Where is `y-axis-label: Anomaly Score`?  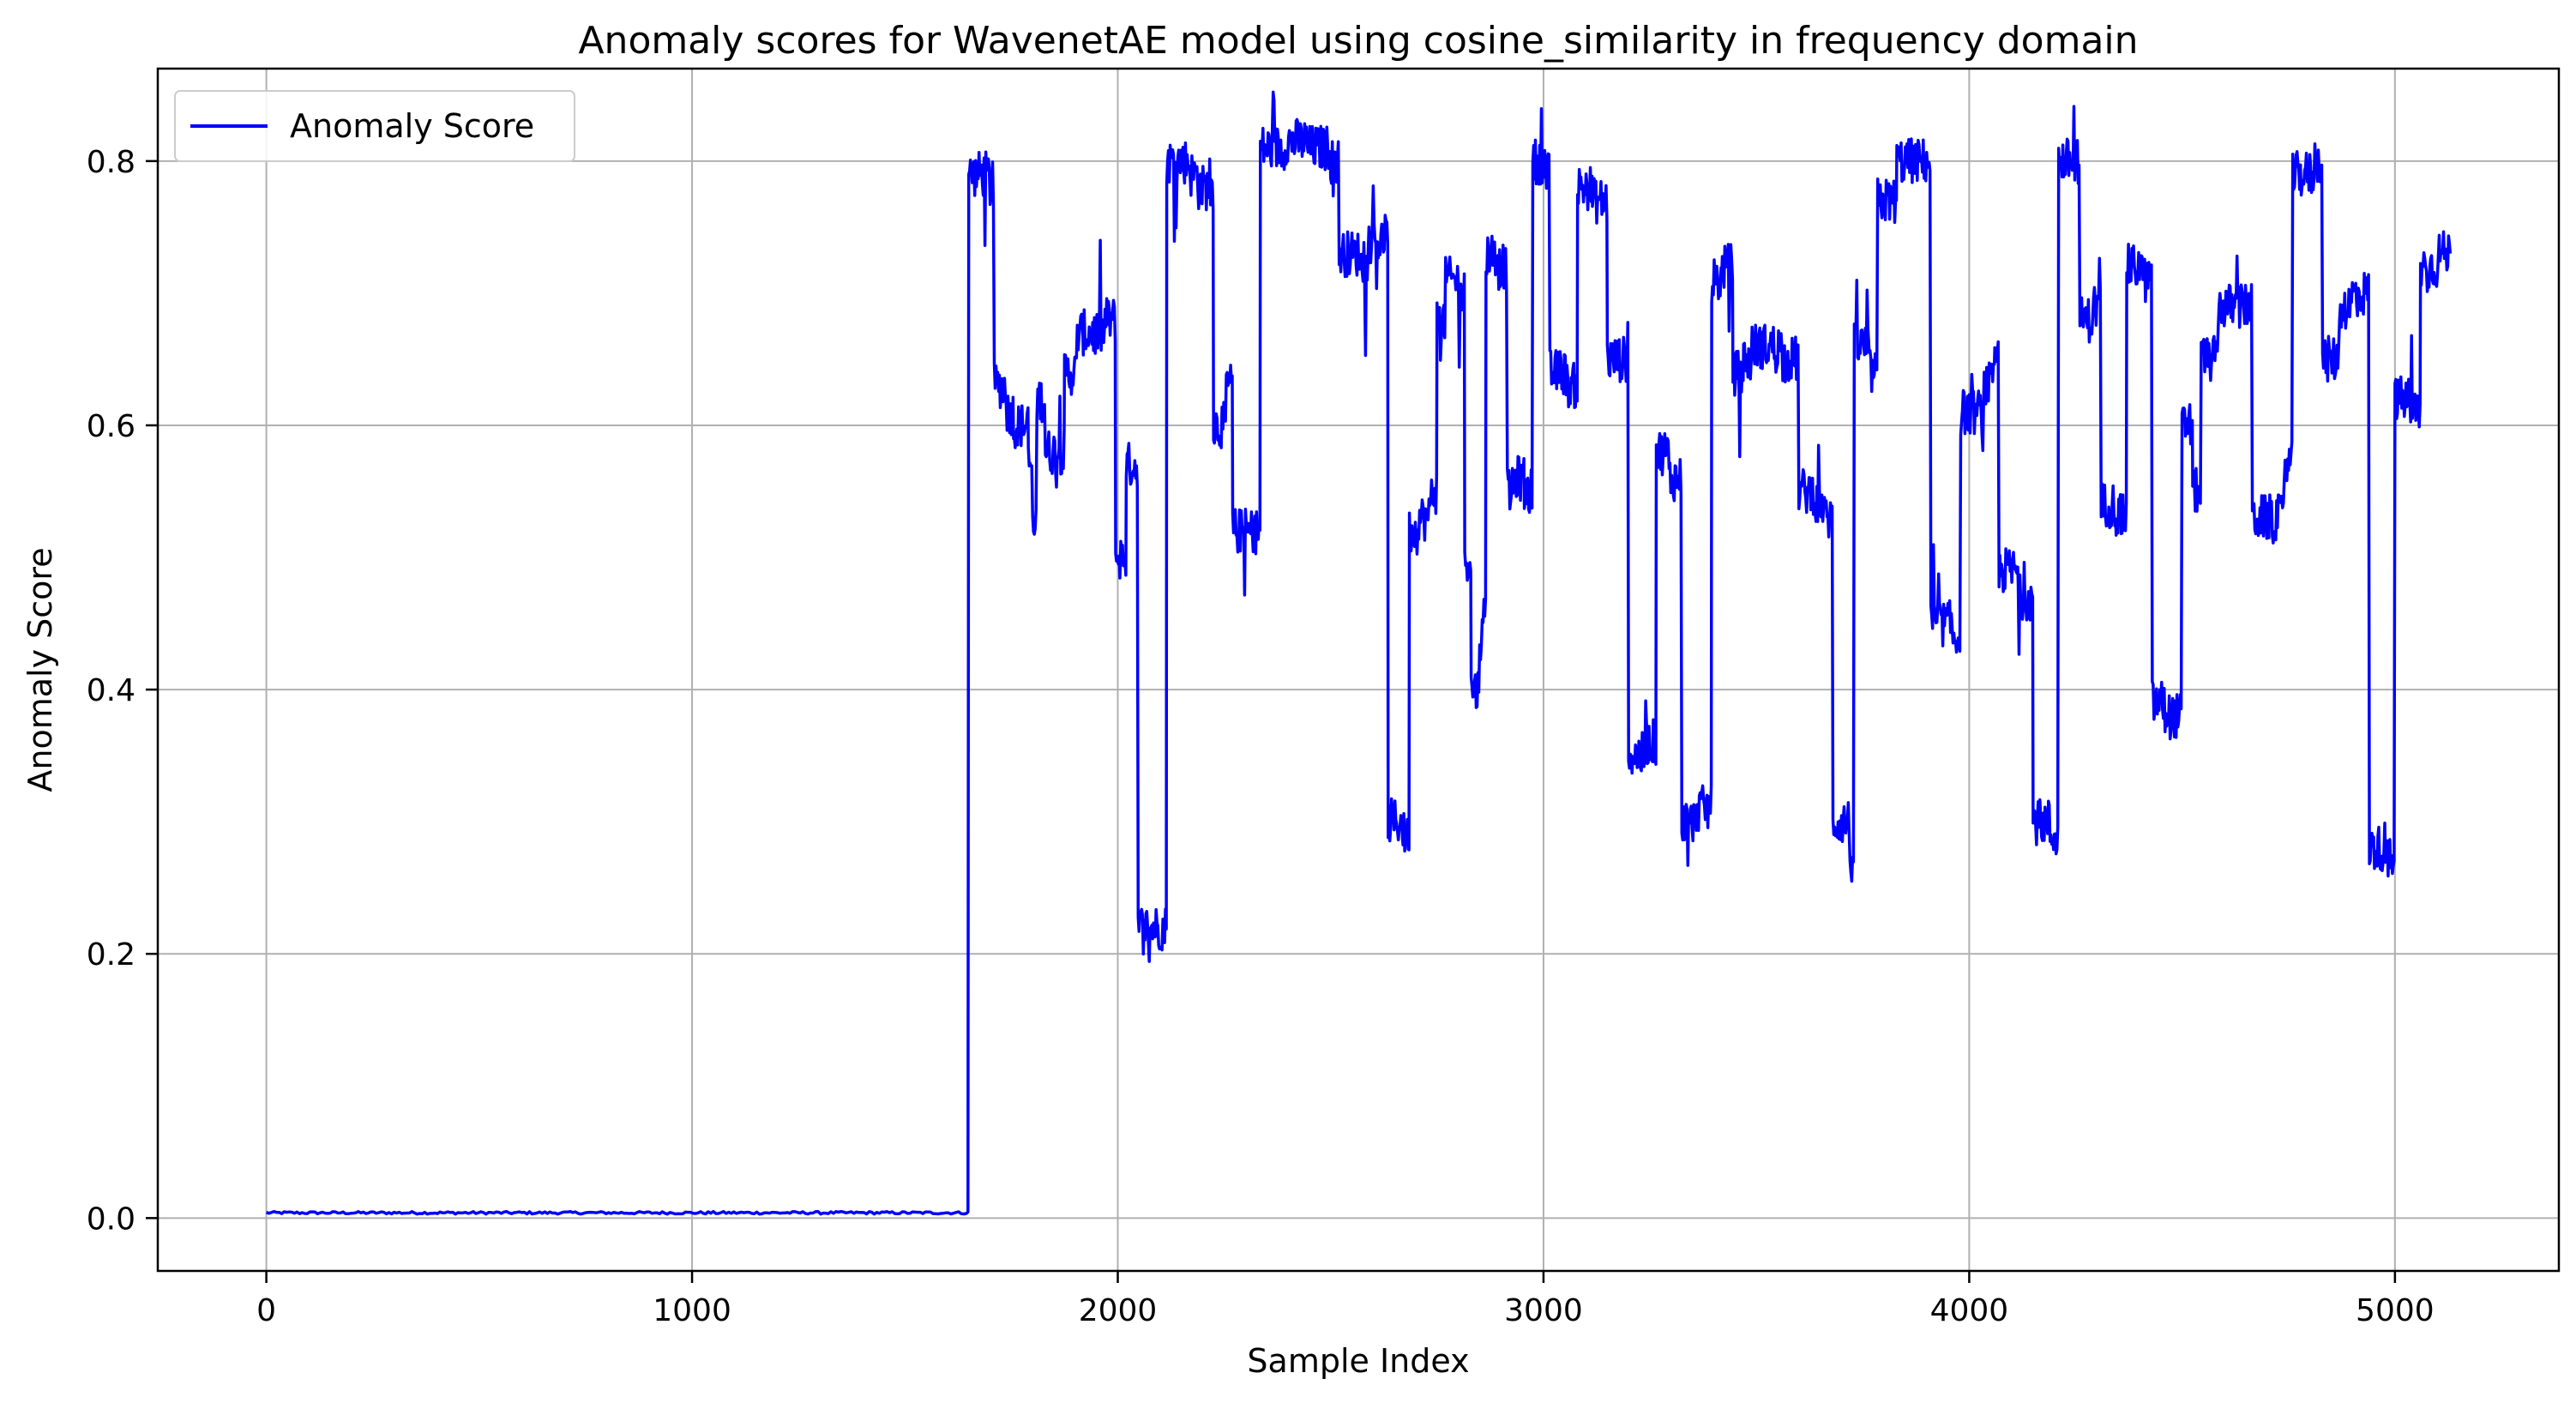 y-axis-label: Anomaly Score is located at coordinates (40, 670).